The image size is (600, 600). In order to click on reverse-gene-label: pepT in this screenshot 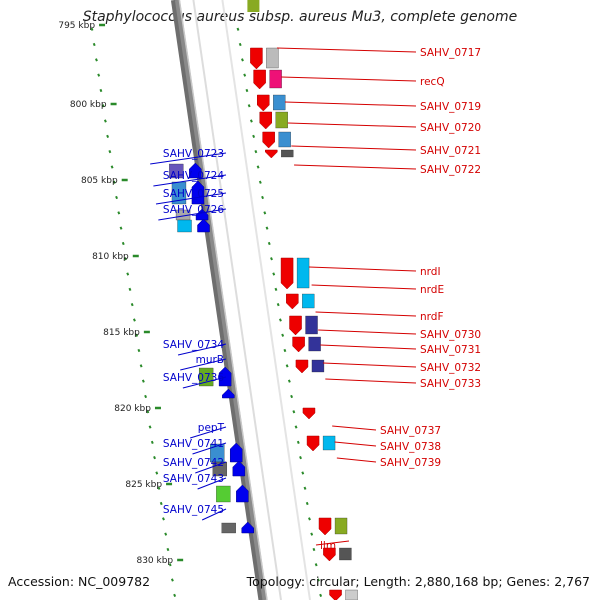, I will do `click(211, 428)`.